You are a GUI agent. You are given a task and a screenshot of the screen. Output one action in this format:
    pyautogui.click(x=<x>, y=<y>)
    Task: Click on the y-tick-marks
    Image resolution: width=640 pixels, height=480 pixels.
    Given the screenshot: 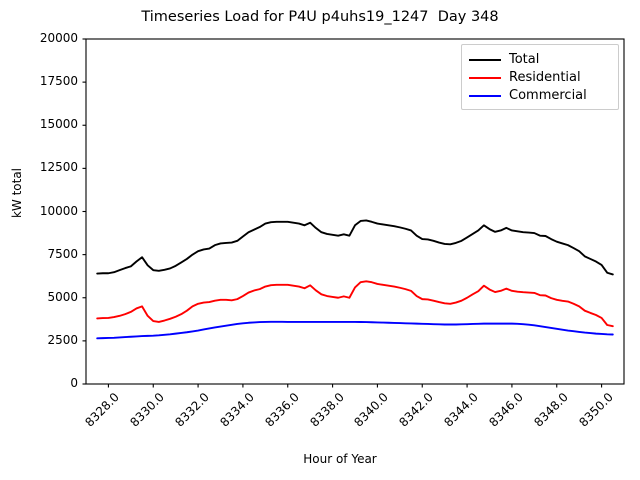 What is the action you would take?
    pyautogui.click(x=84, y=211)
    